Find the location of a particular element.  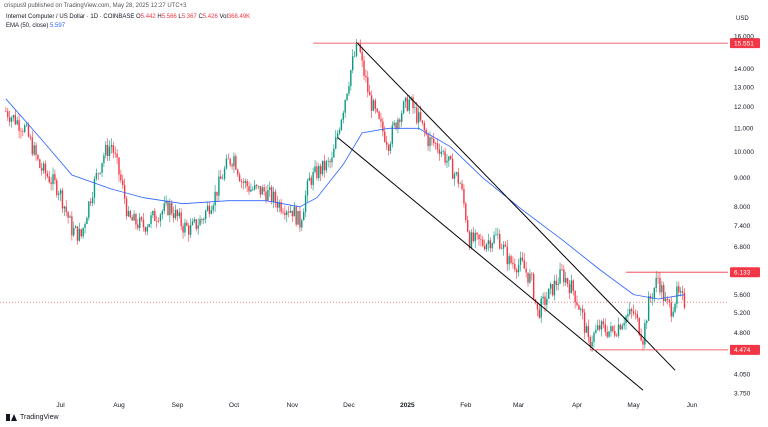

x-tick-label: Sep is located at coordinates (178, 405).